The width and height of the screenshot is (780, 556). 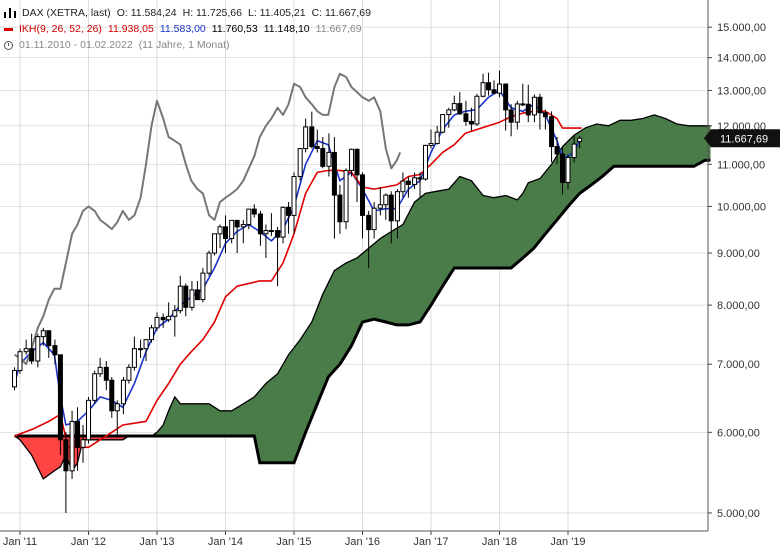 I want to click on y-tick-label: 5.000,00, so click(x=738, y=514).